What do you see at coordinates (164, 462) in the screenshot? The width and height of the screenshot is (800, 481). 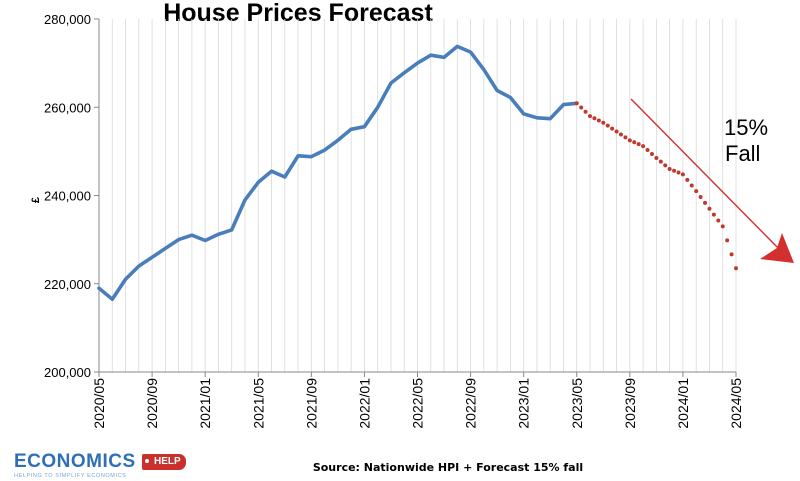 I see `logo-badge: HELP` at bounding box center [164, 462].